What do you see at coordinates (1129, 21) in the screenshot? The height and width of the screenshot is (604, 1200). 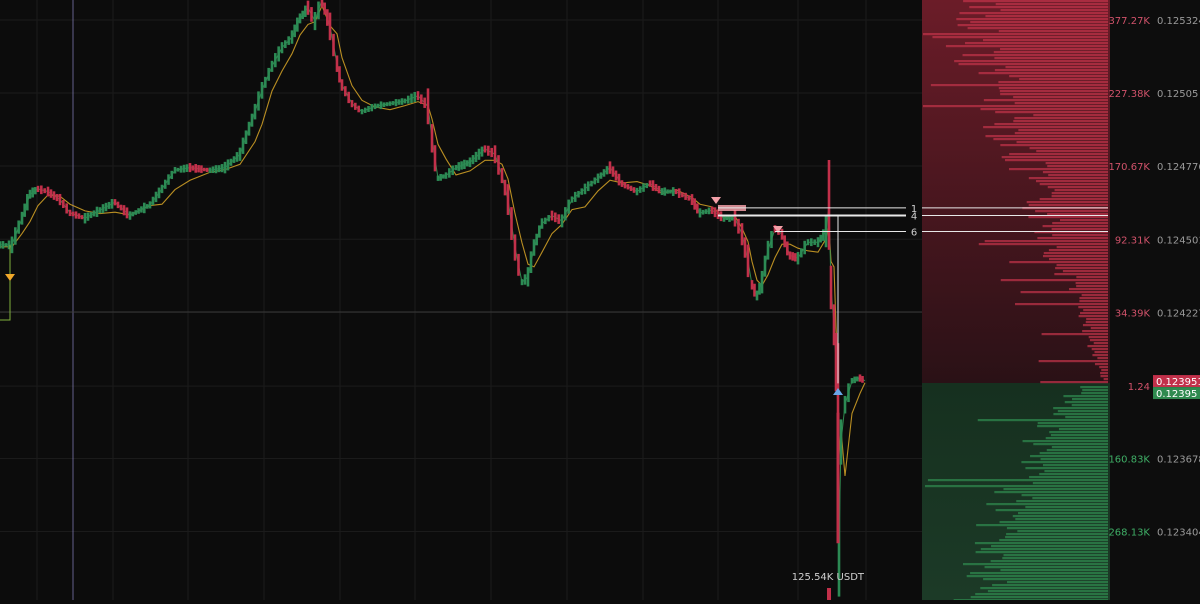 I see `depth-ask-label: 377.27K` at bounding box center [1129, 21].